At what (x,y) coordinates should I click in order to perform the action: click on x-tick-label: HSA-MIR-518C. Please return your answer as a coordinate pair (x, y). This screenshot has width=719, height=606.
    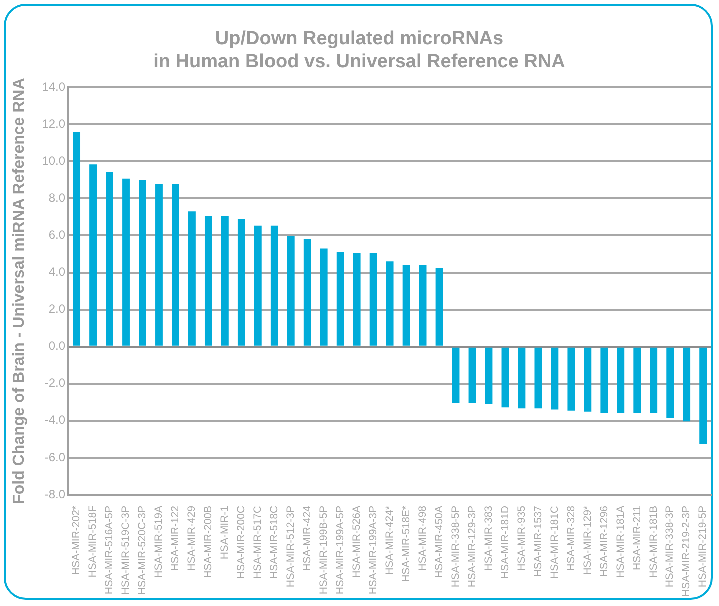
    Looking at the image, I should click on (274, 542).